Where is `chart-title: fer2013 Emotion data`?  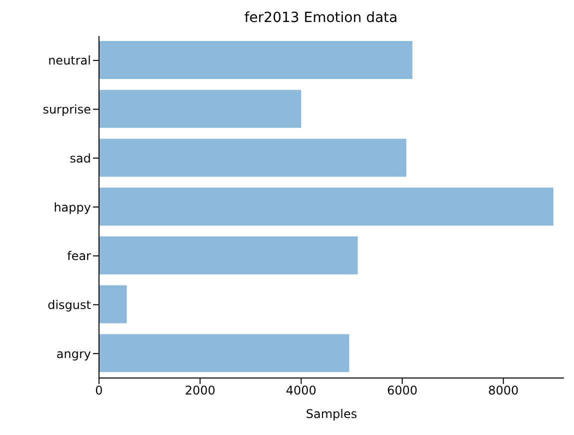 chart-title: fer2013 Emotion data is located at coordinates (321, 18).